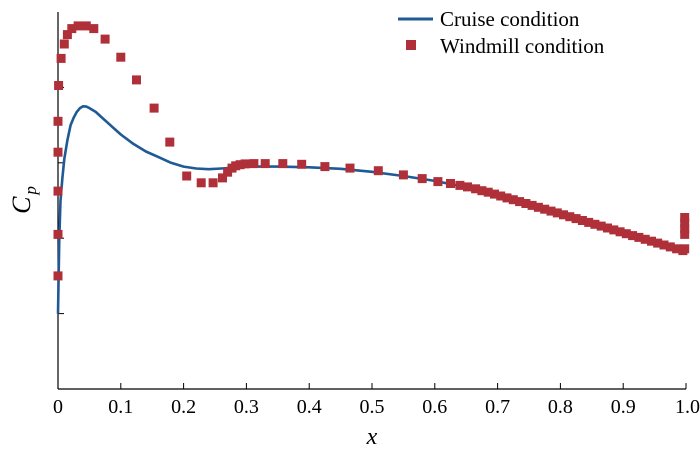  What do you see at coordinates (510, 19) in the screenshot?
I see `legend-cruise-label: Cruise condition` at bounding box center [510, 19].